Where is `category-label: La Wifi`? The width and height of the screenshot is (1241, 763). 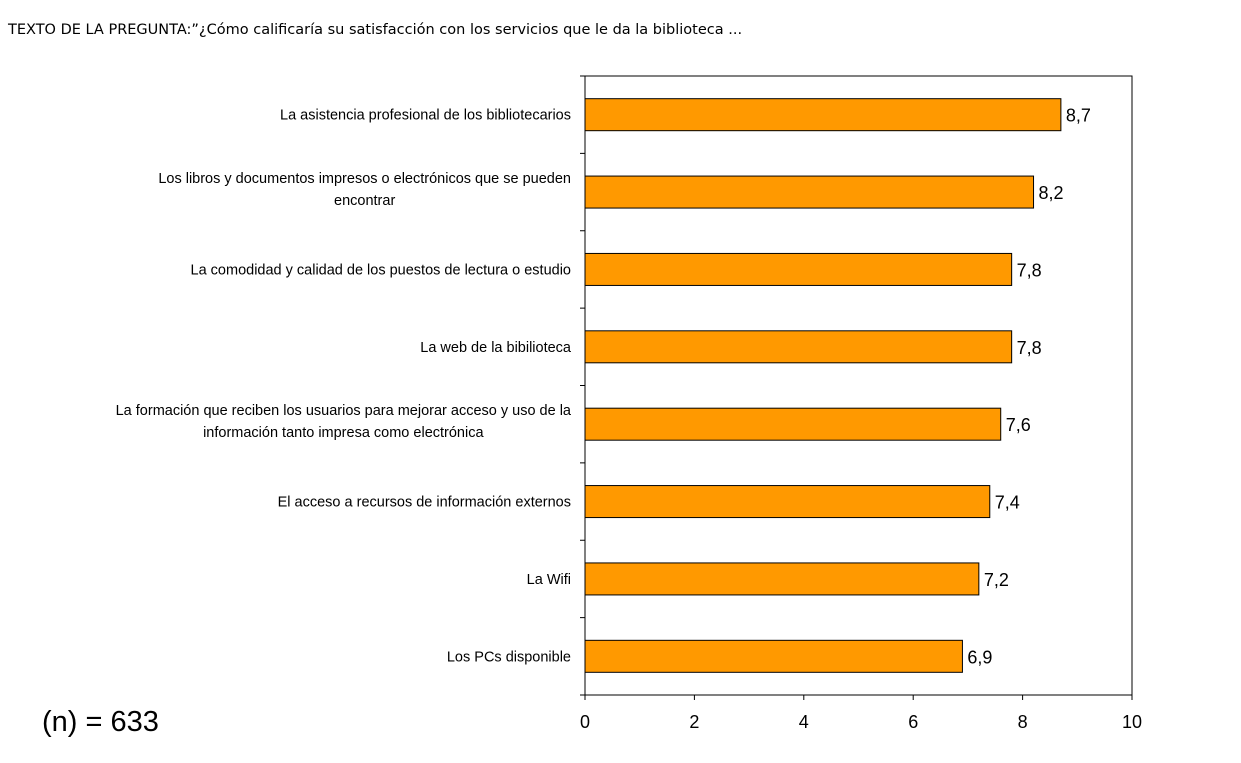 category-label: La Wifi is located at coordinates (549, 580).